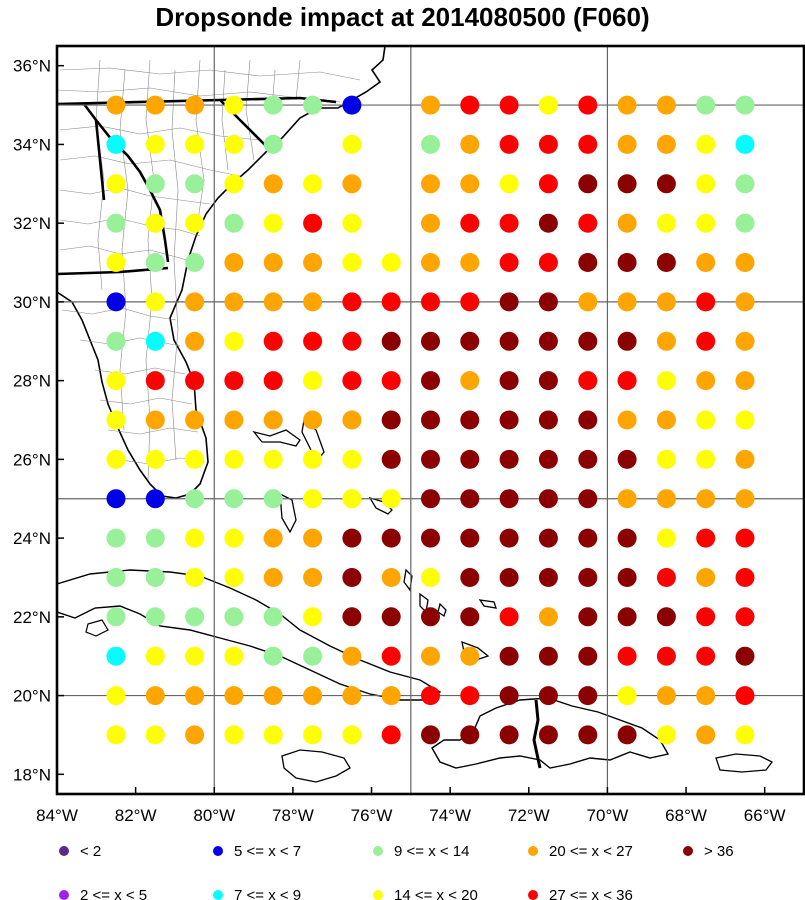  Describe the element at coordinates (32, 774) in the screenshot. I see `lat-tick-label: 18°N` at that location.